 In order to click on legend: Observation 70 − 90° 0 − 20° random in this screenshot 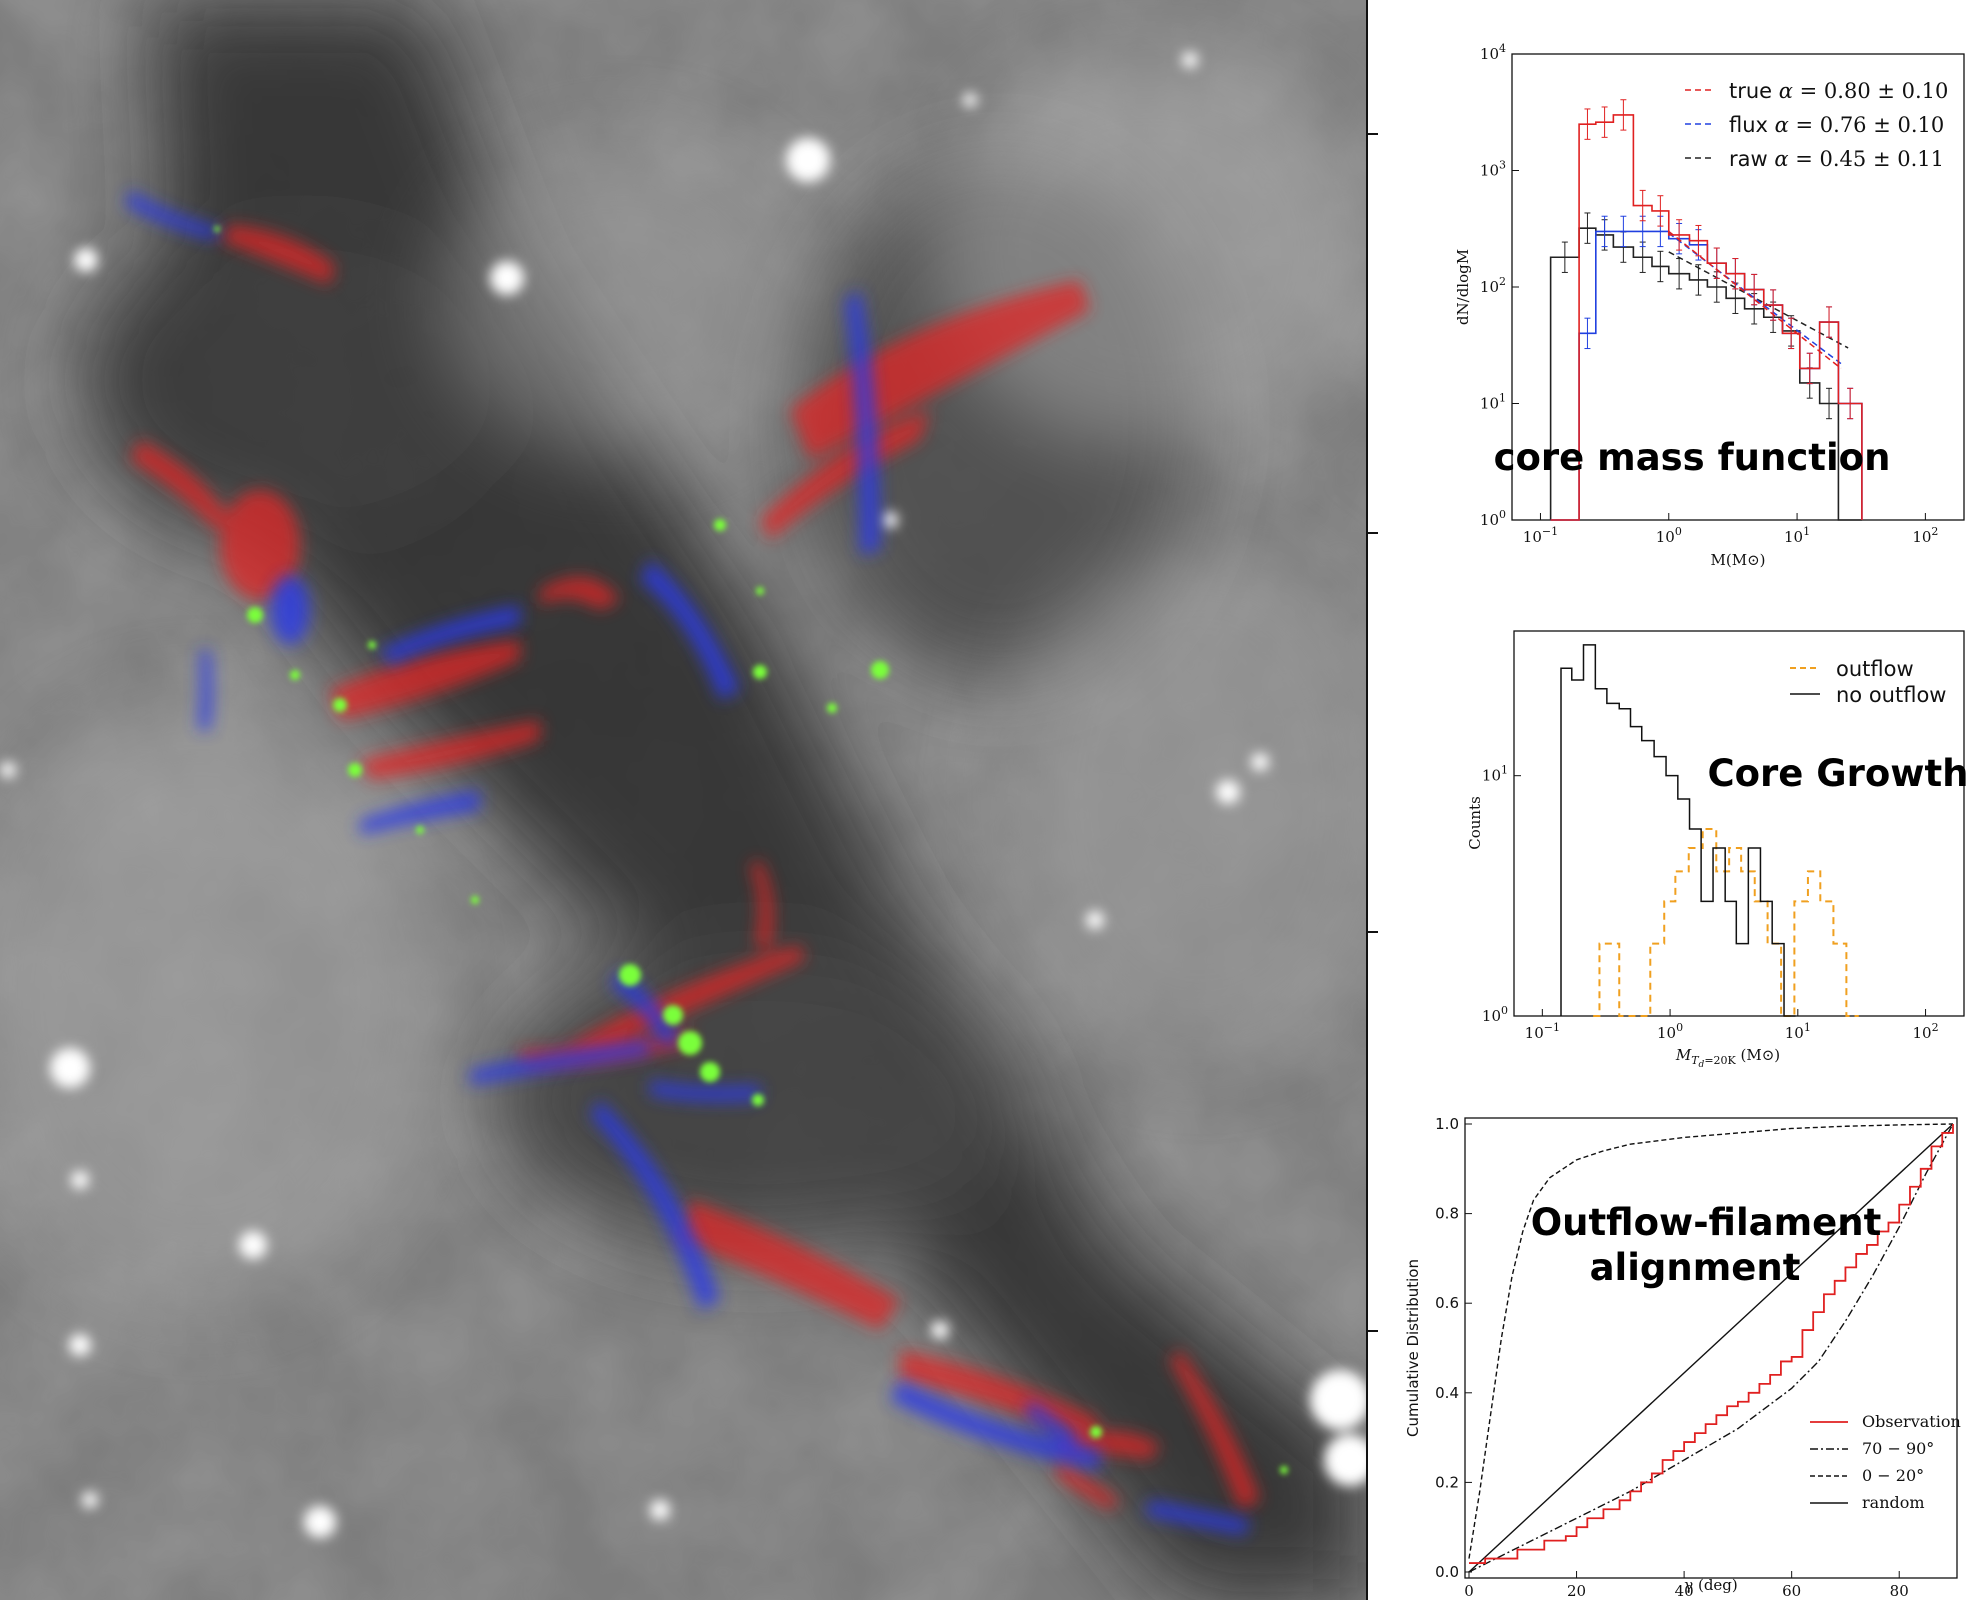, I will do `click(1885, 1462)`.